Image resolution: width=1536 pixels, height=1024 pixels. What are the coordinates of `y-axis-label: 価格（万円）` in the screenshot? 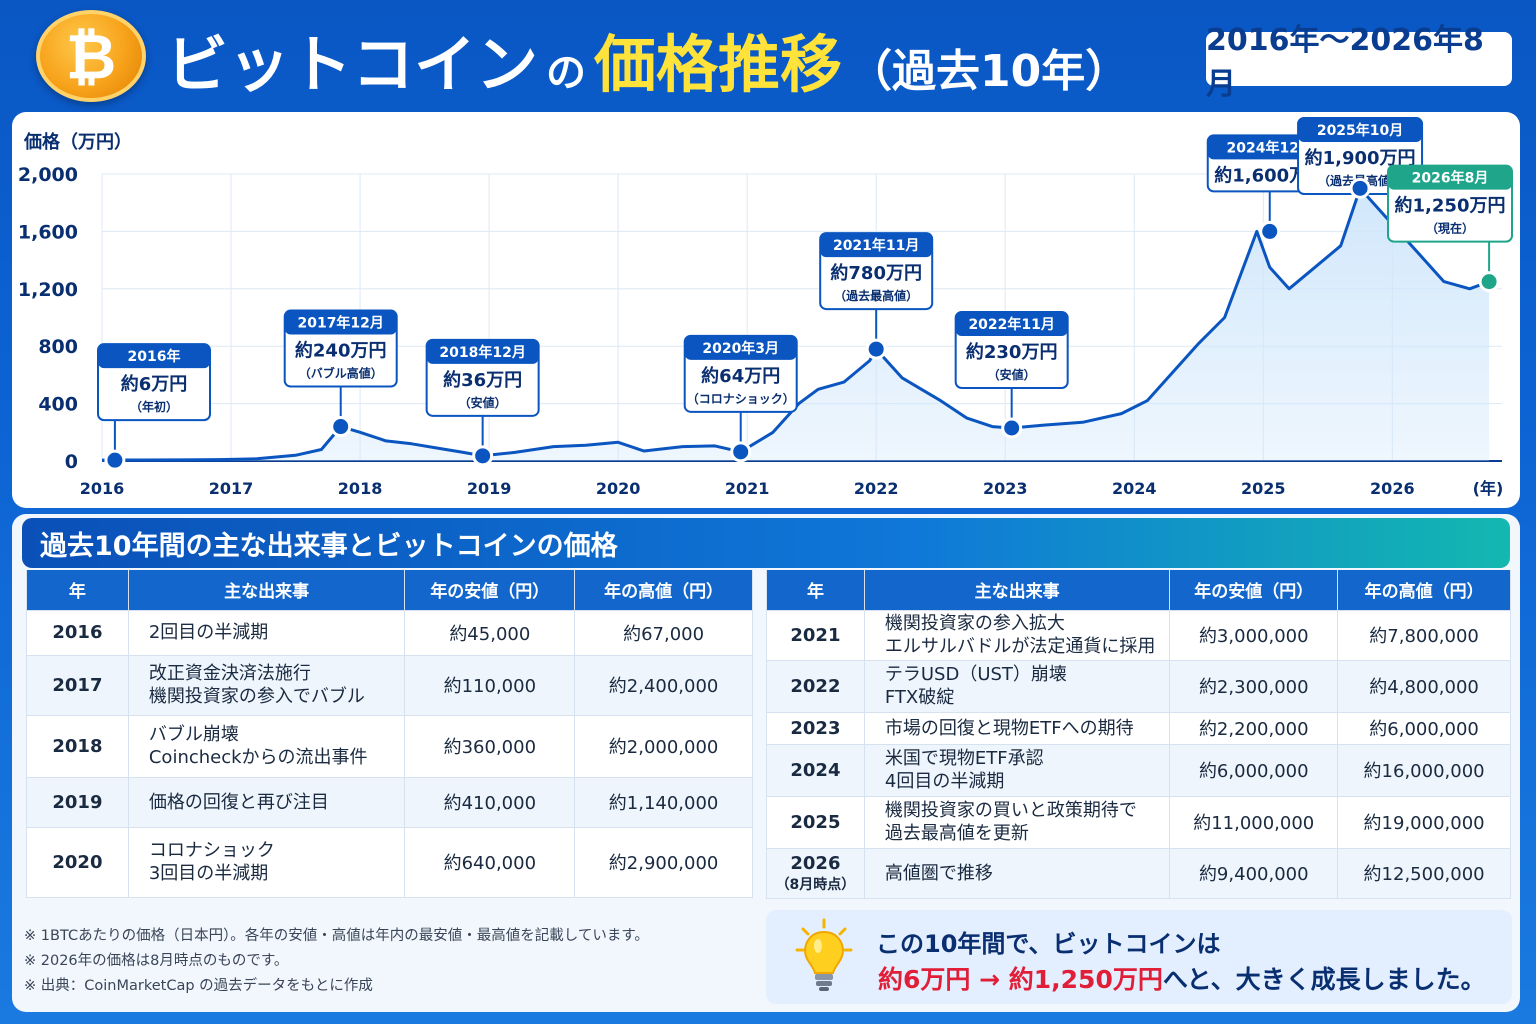 It's located at (77, 142).